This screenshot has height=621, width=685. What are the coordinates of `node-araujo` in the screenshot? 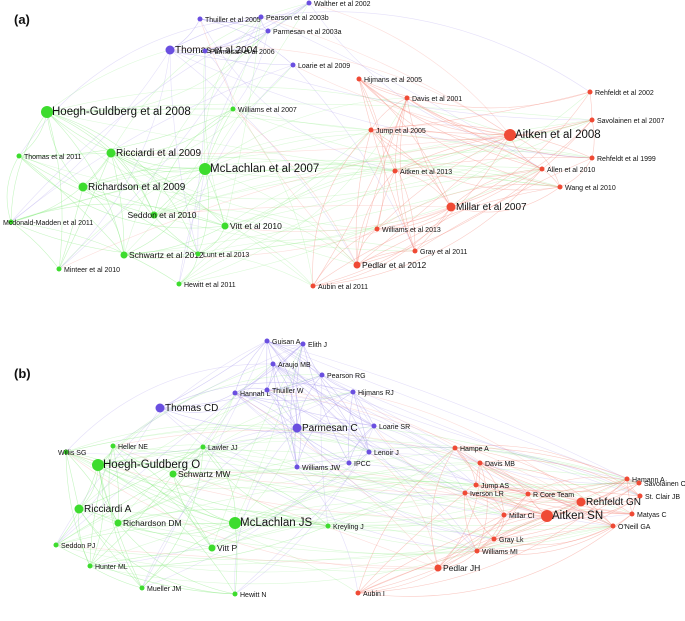 It's located at (273, 364).